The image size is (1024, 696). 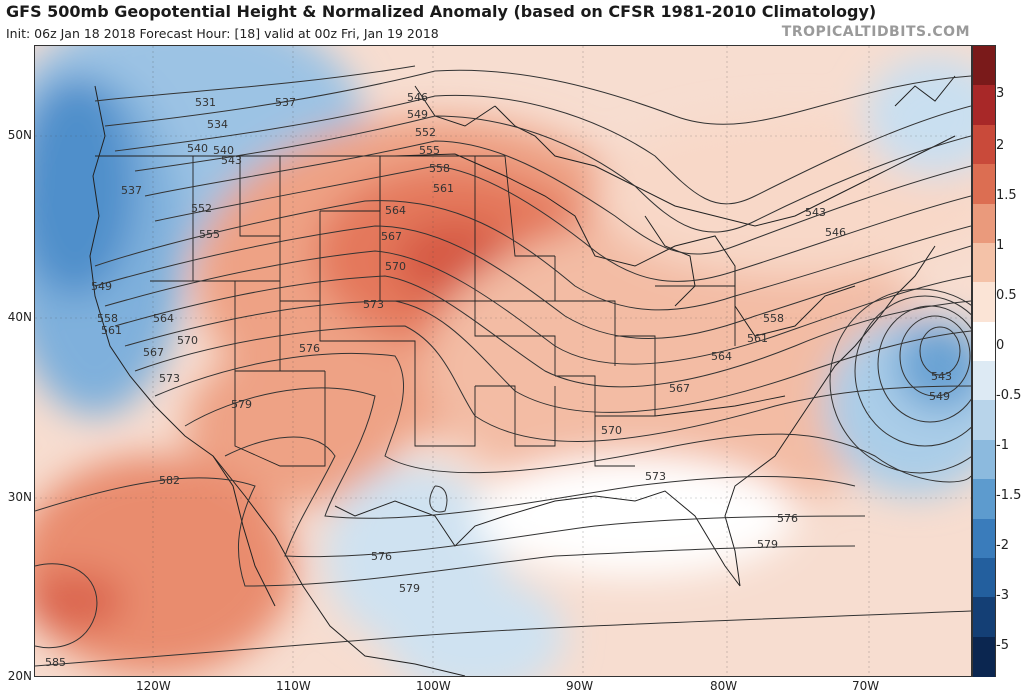 I want to click on longitude-label: 90W, so click(x=580, y=686).